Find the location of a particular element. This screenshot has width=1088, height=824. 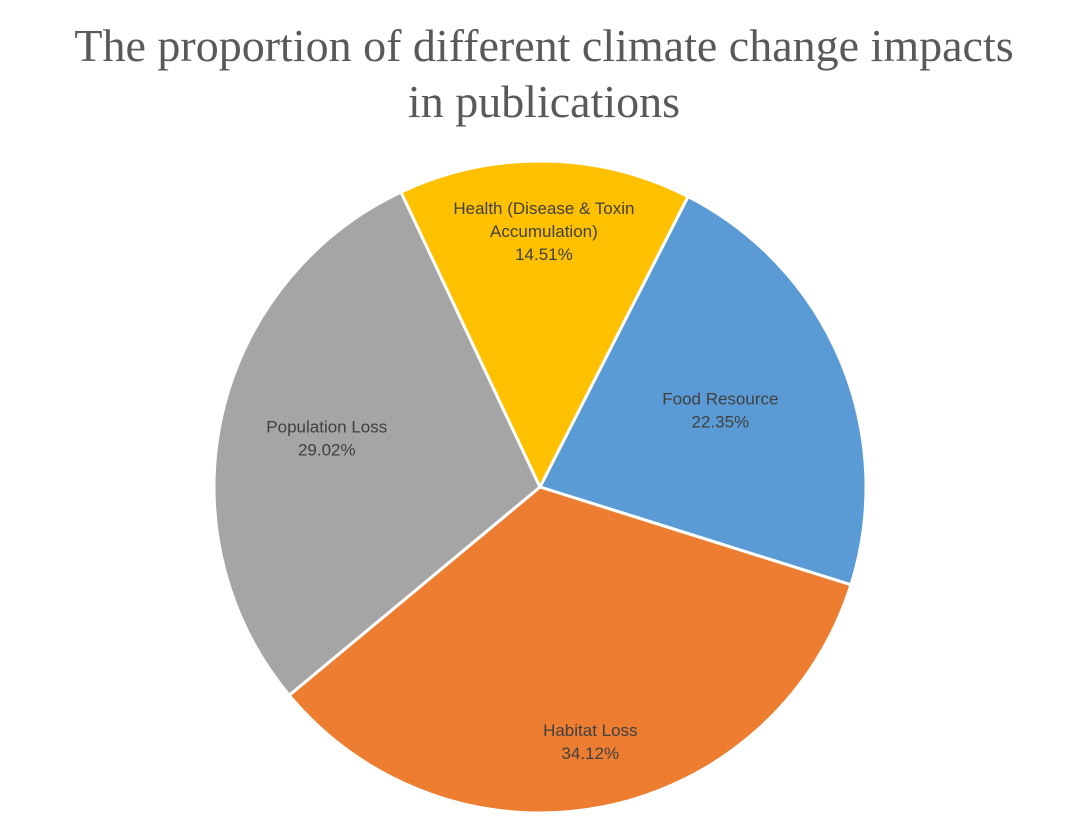

slice-percent-label: 34.12% is located at coordinates (590, 753).